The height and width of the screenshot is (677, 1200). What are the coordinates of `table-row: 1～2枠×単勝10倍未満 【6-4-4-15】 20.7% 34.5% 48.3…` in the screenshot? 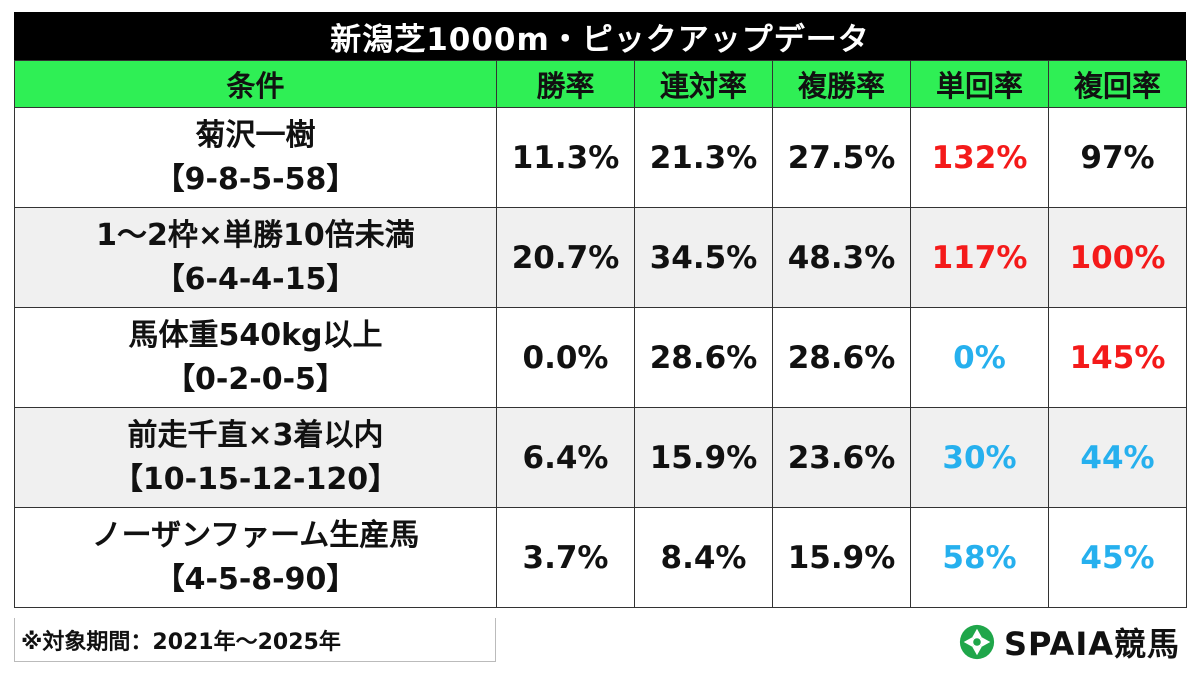 It's located at (600, 257).